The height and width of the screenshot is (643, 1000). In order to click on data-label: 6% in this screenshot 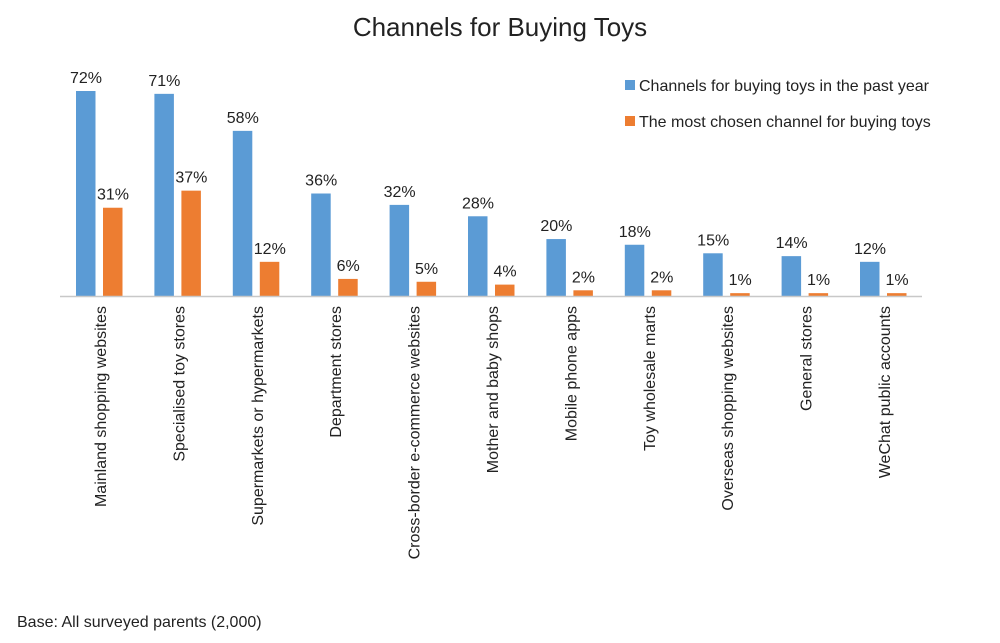, I will do `click(348, 266)`.